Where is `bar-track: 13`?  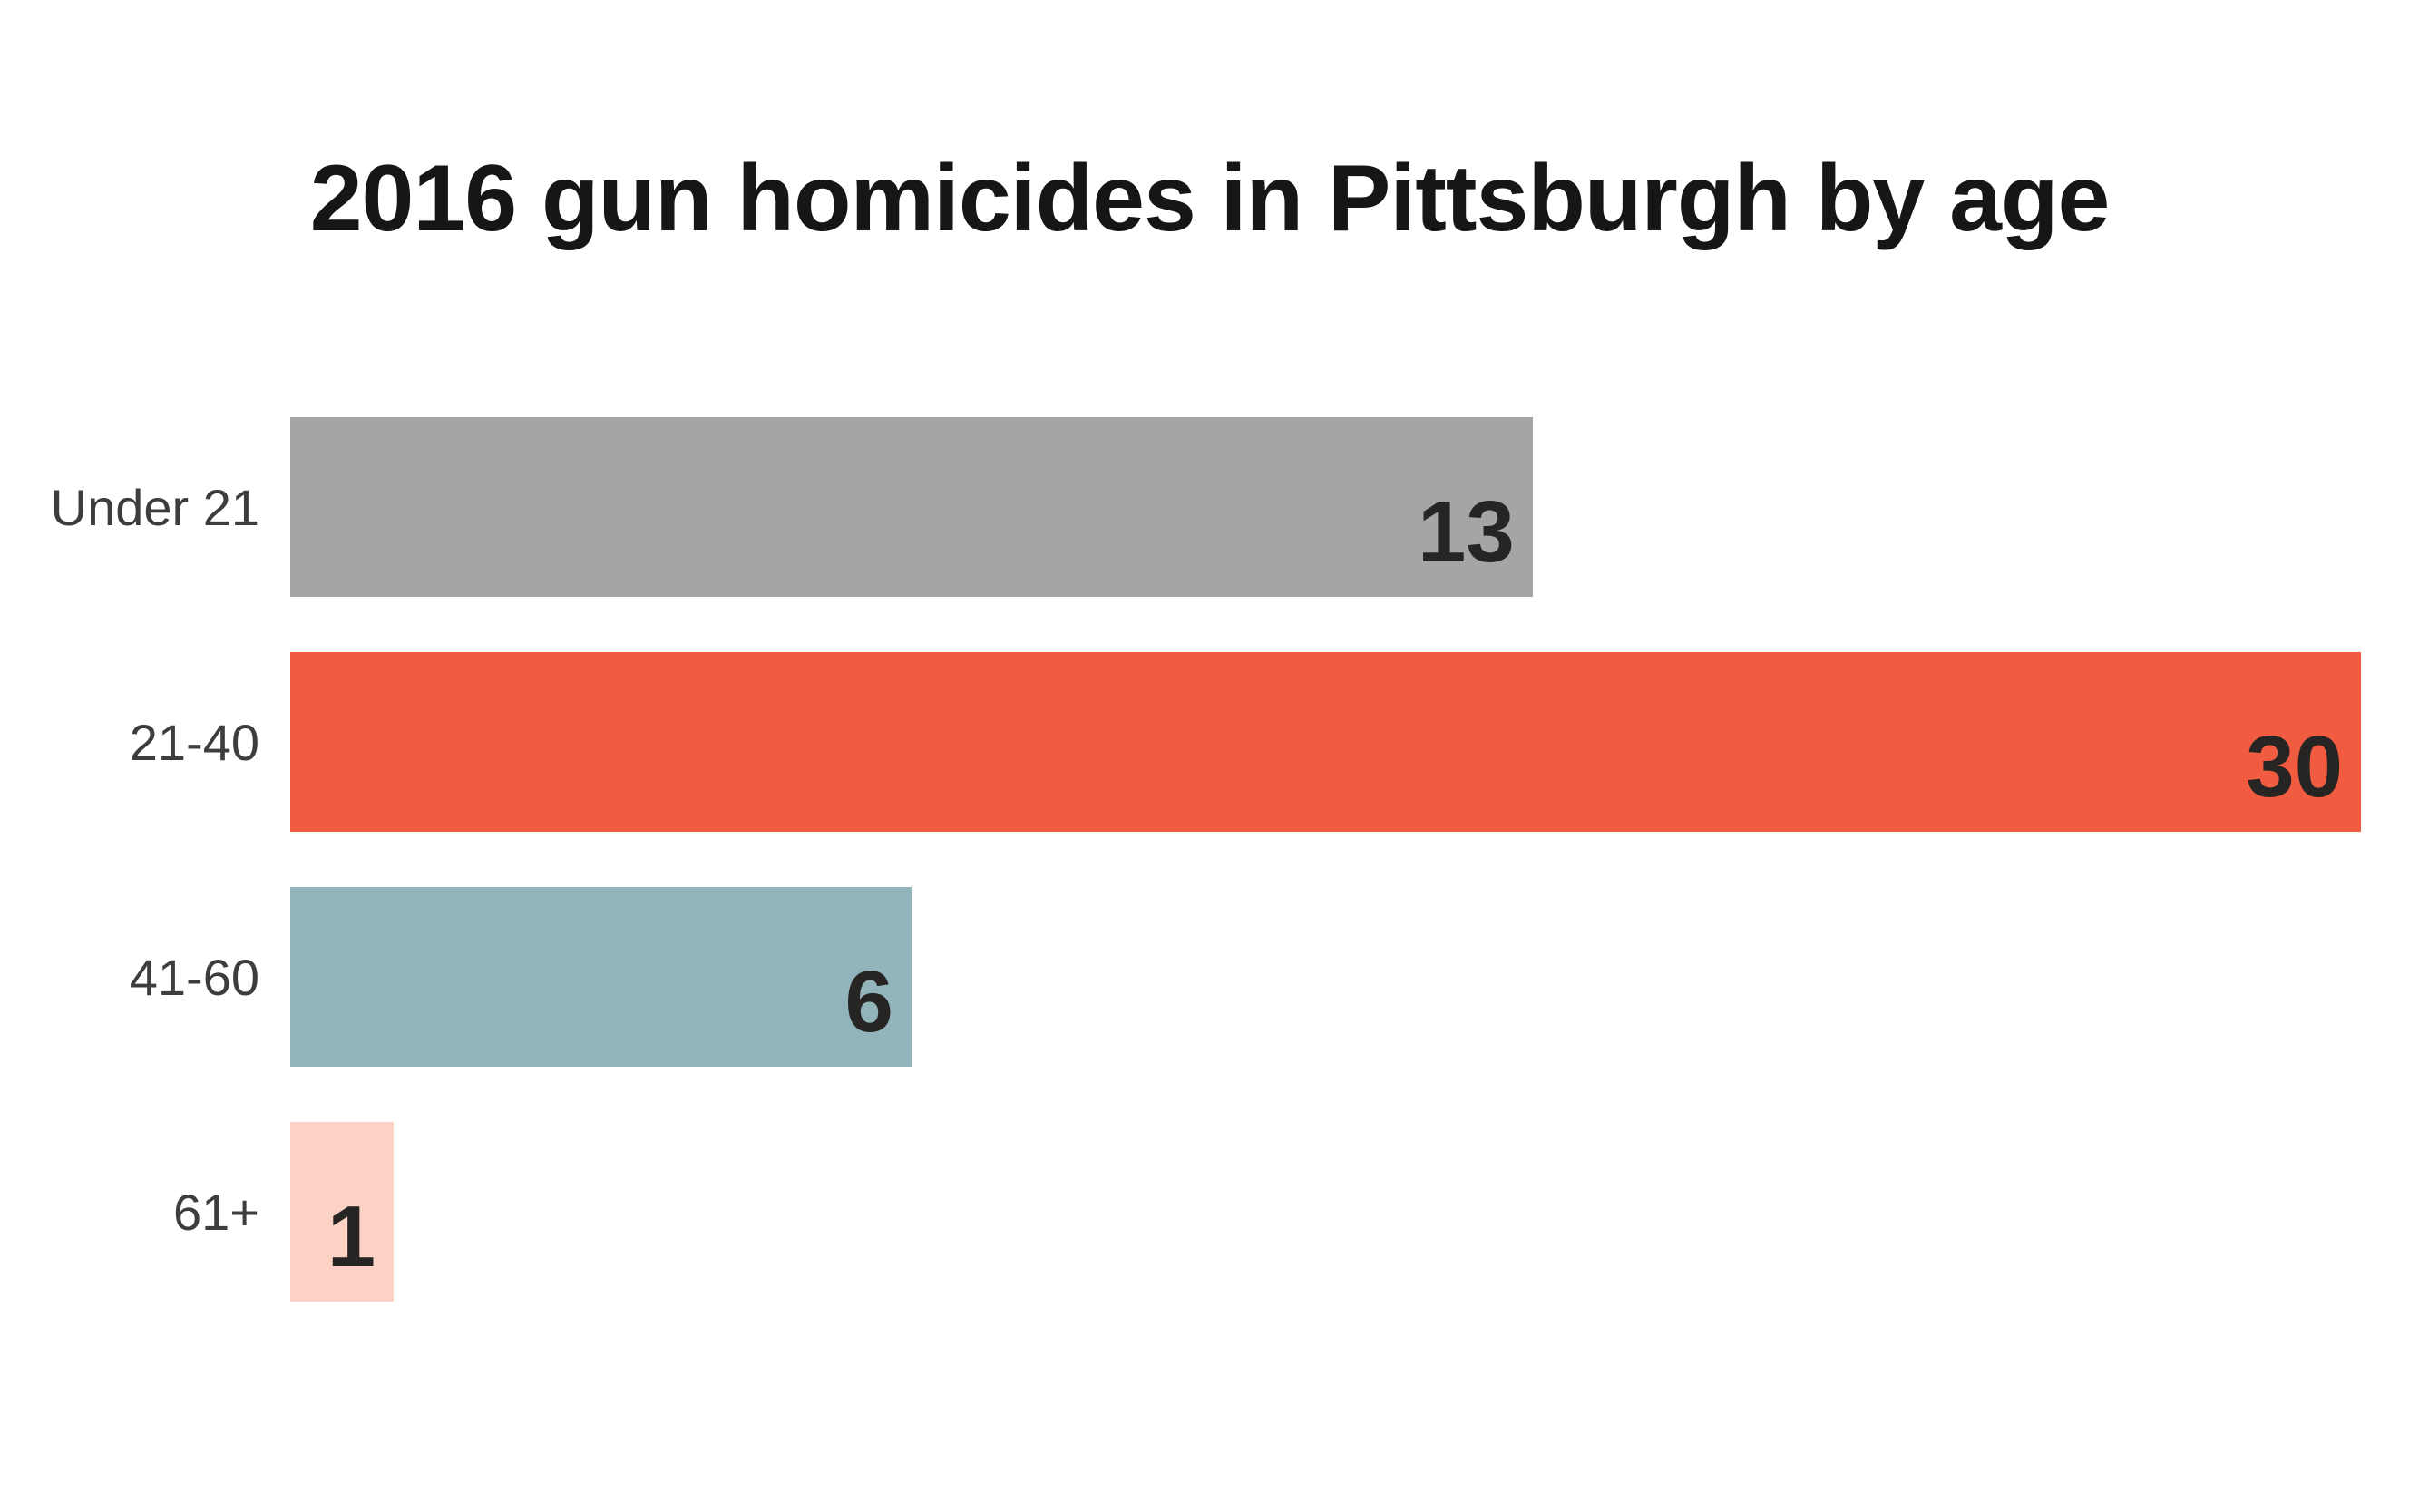 bar-track: 13 is located at coordinates (1326, 507).